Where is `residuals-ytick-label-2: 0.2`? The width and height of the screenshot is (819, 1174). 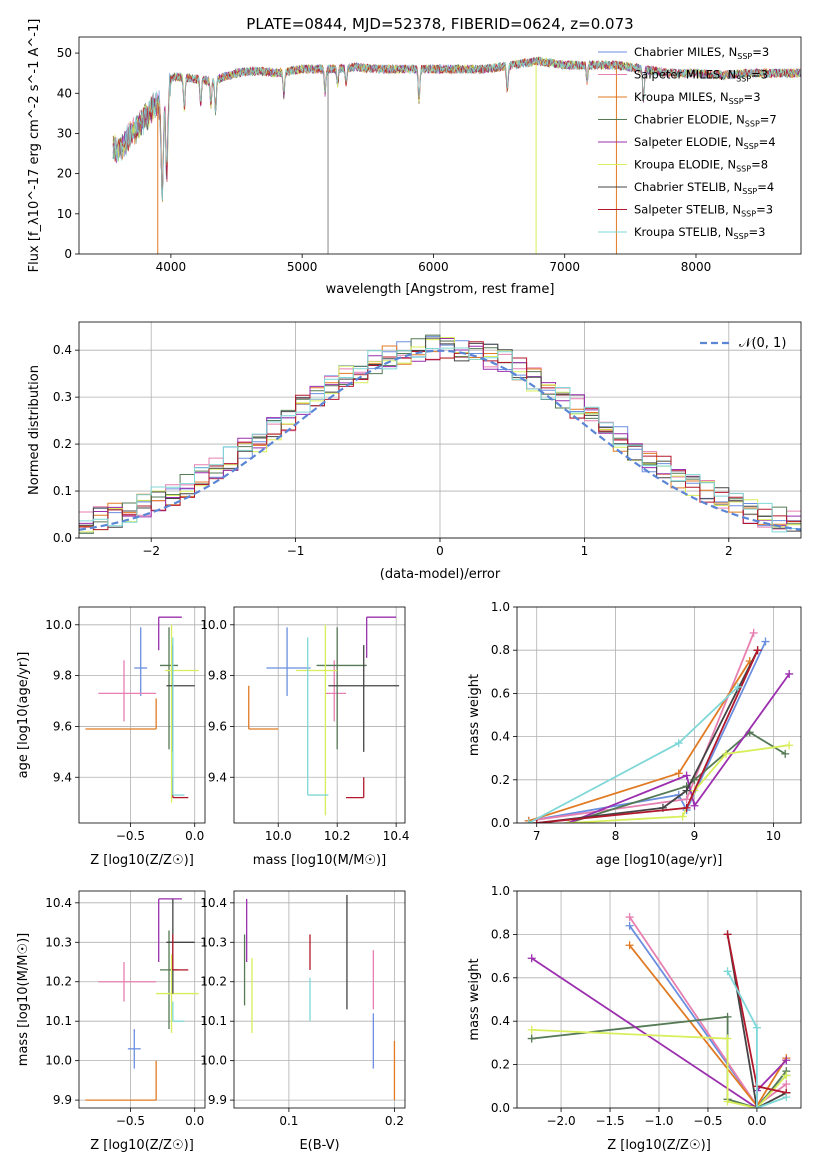
residuals-ytick-label-2: 0.2 is located at coordinates (62, 444).